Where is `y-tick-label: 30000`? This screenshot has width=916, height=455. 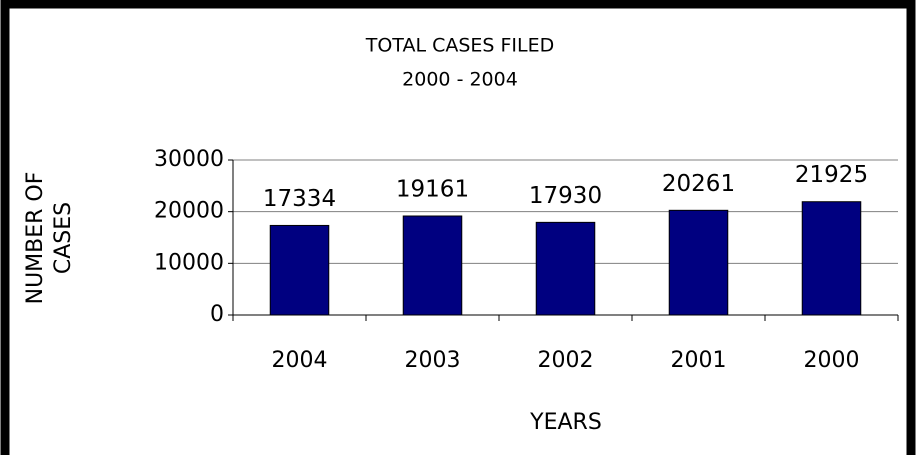
y-tick-label: 30000 is located at coordinates (189, 159).